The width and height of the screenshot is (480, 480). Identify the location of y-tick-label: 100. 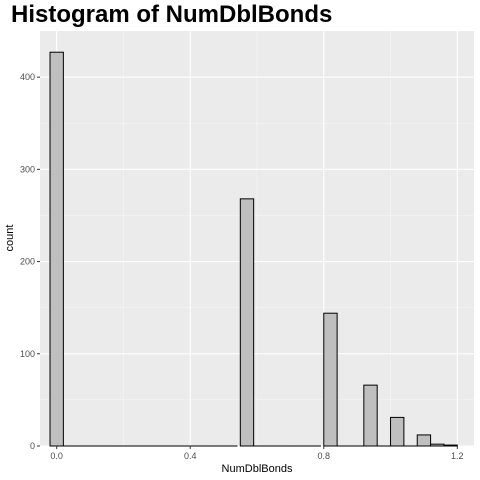
(27, 354).